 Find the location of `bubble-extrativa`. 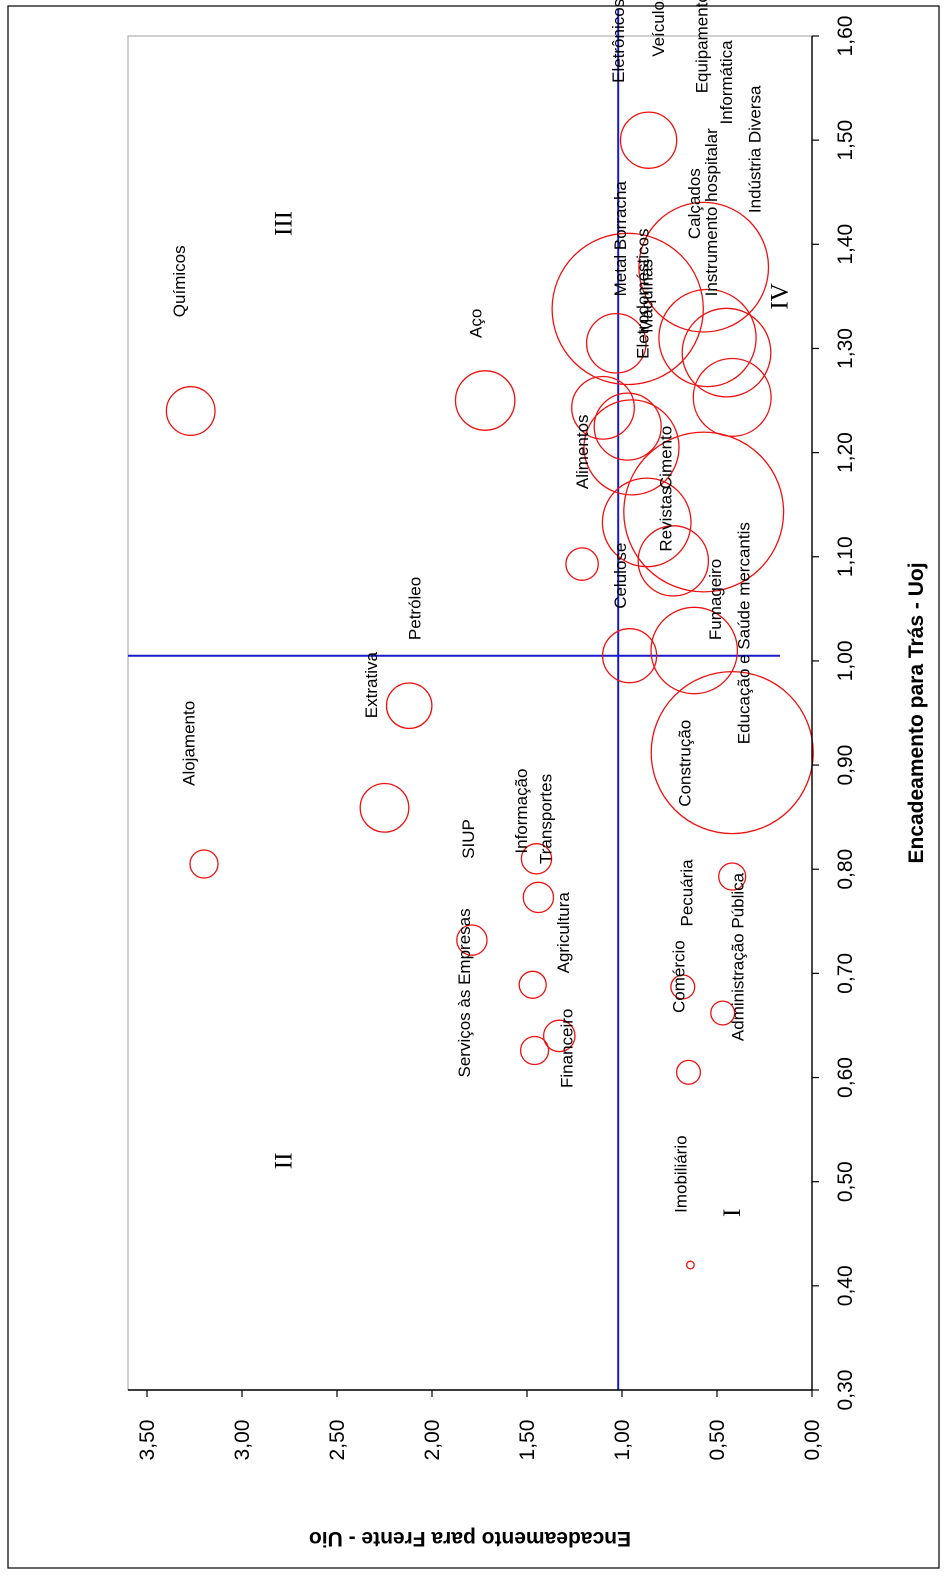

bubble-extrativa is located at coordinates (384, 807).